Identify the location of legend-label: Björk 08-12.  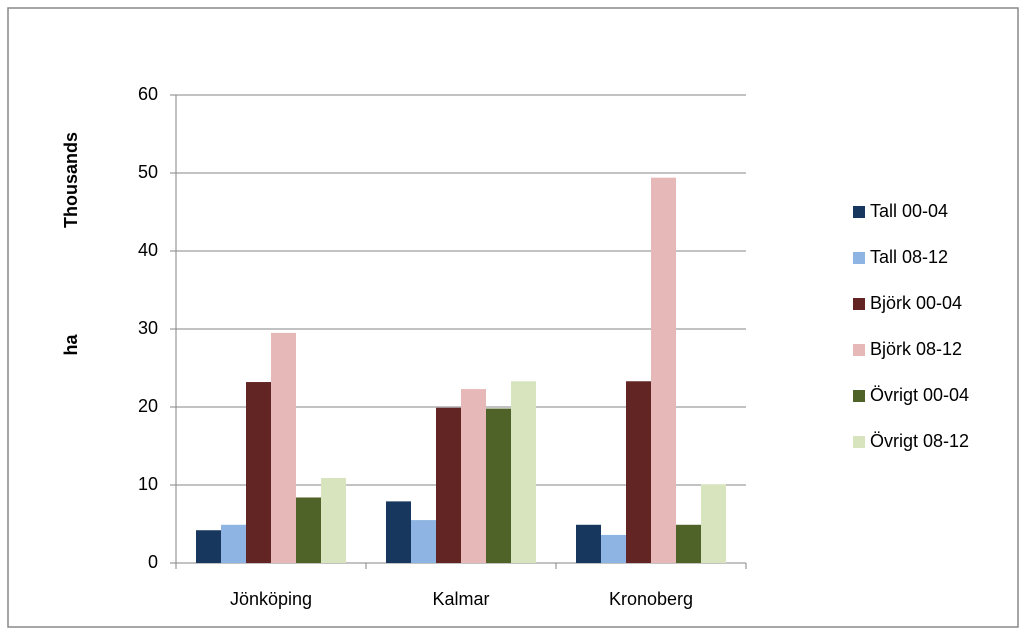
(916, 349).